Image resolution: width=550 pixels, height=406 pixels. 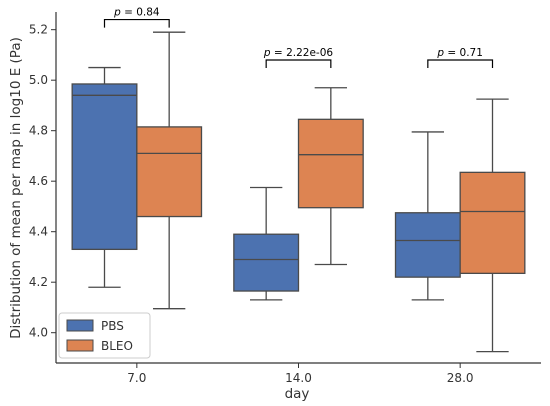 What do you see at coordinates (117, 346) in the screenshot?
I see `legend-label-bleo: BLEO` at bounding box center [117, 346].